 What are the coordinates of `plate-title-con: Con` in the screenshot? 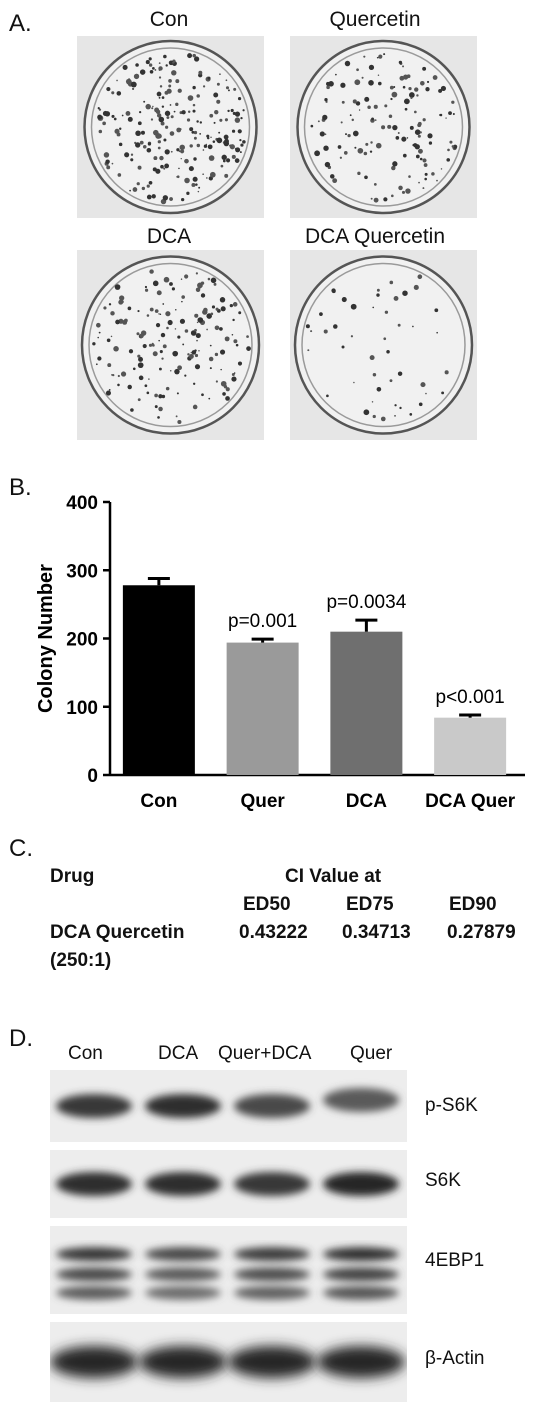 It's located at (169, 19).